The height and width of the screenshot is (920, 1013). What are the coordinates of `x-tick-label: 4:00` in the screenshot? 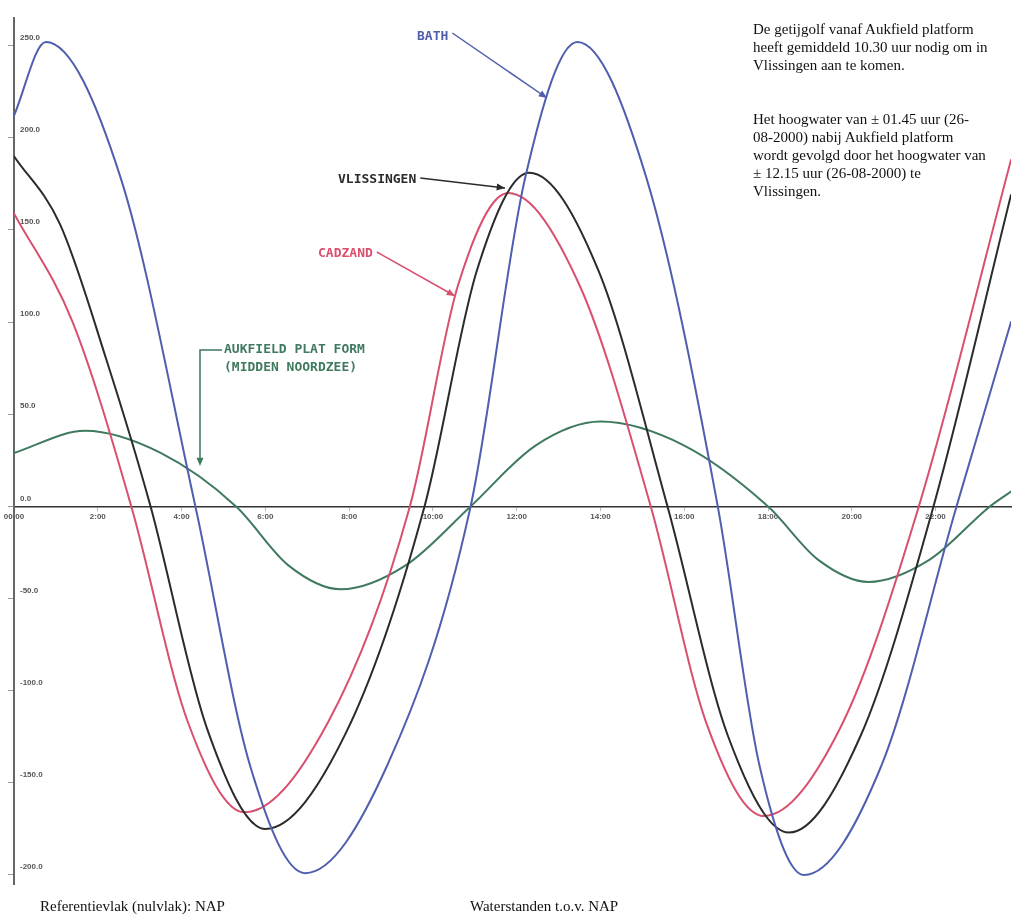 It's located at (182, 517).